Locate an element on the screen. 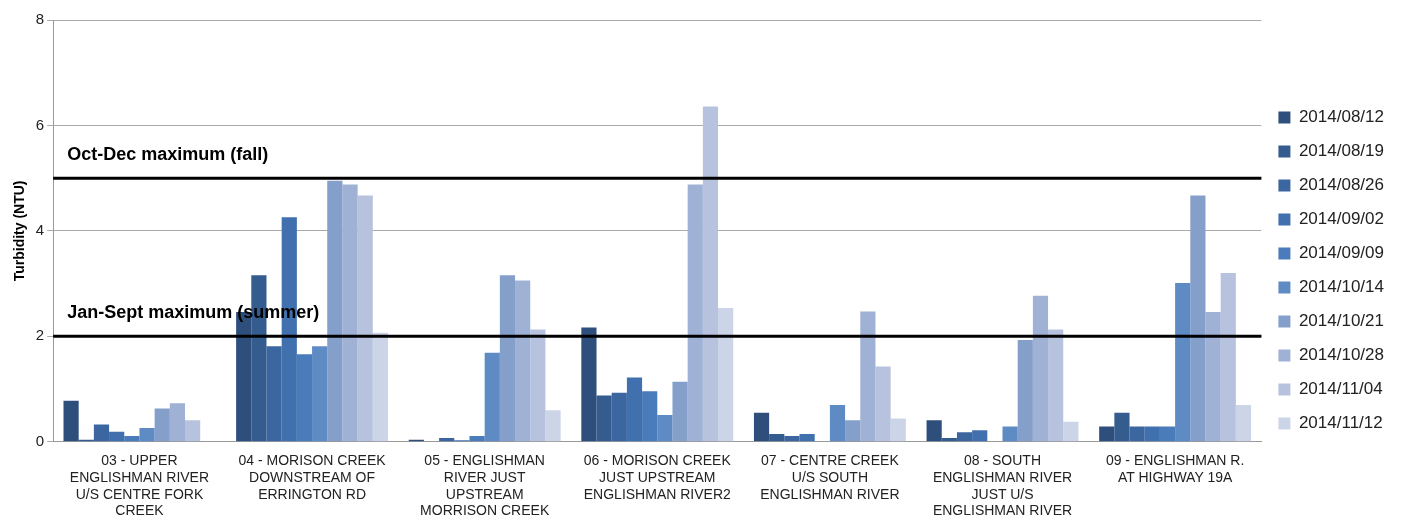 The height and width of the screenshot is (531, 1412). legend-label: 2014/10/28 is located at coordinates (1341, 355).